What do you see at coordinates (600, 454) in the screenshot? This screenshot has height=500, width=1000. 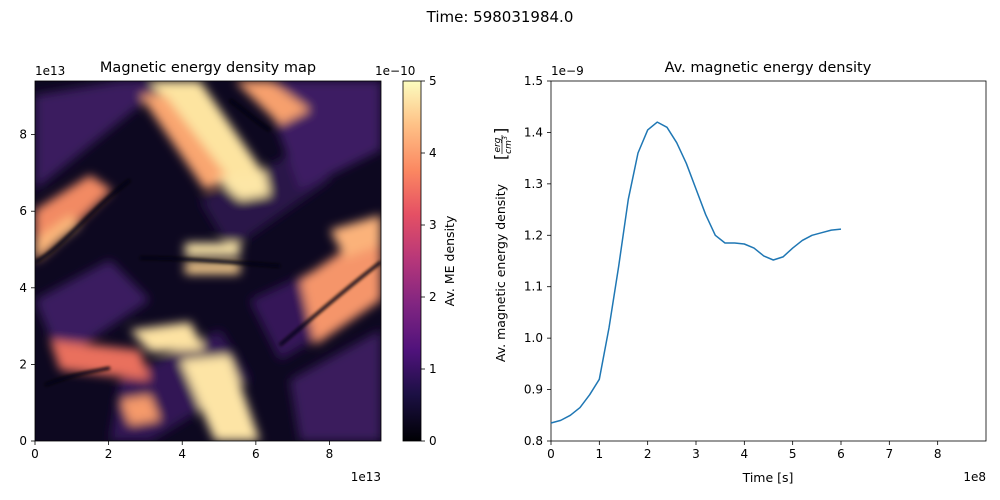 I see `line-x-tick-label: 1` at bounding box center [600, 454].